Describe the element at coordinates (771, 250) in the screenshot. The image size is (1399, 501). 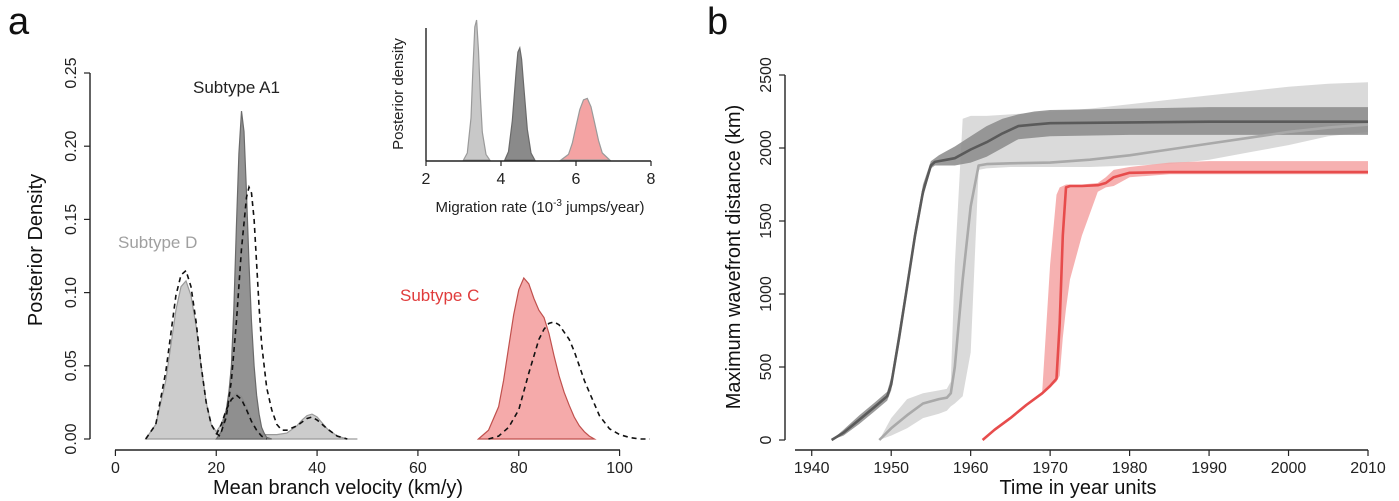
I see `panel-b-y-ticks: 0 500 1000 1500 2000 2500` at that location.